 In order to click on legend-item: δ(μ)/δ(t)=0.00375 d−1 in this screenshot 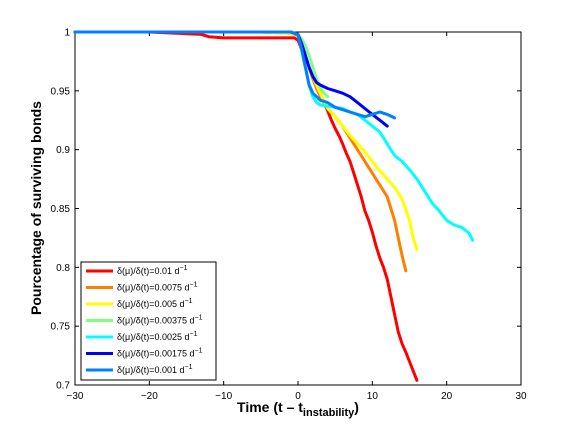, I will do `click(144, 320)`.